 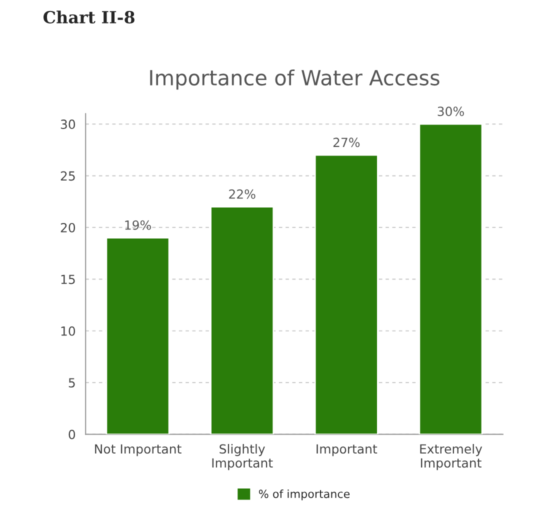 I want to click on data-label: 22%, so click(x=242, y=194).